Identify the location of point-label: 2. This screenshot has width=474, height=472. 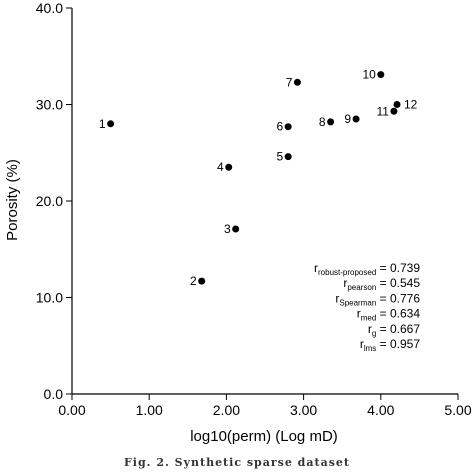
(193, 281).